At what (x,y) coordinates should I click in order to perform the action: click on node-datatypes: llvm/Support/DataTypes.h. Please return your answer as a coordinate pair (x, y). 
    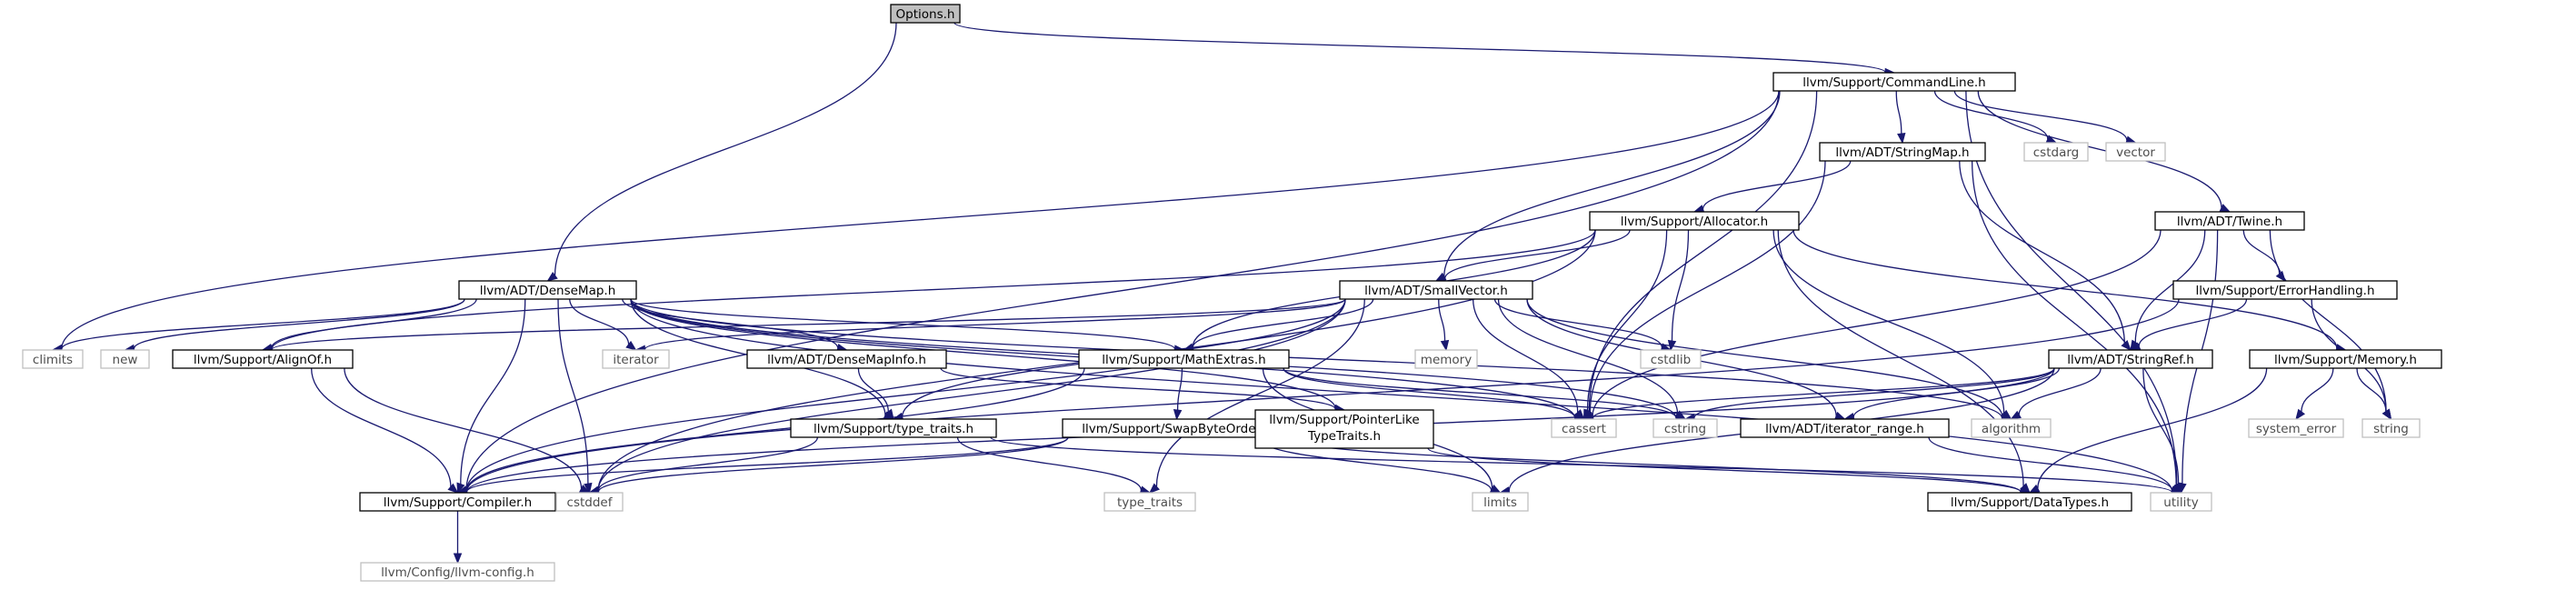
    Looking at the image, I should click on (2030, 502).